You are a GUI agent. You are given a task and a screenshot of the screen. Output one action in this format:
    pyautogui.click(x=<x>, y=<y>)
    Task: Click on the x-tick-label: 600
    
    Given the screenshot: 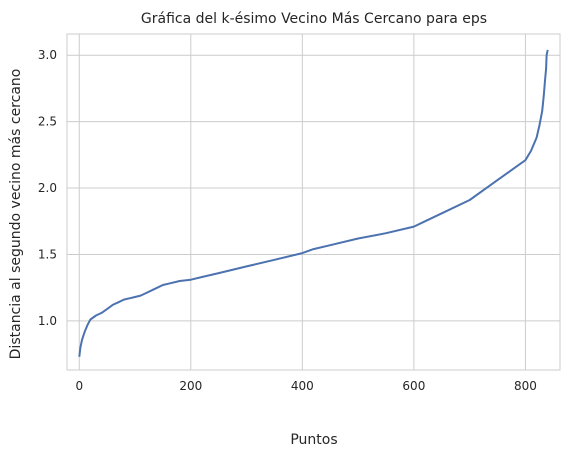 What is the action you would take?
    pyautogui.click(x=413, y=386)
    